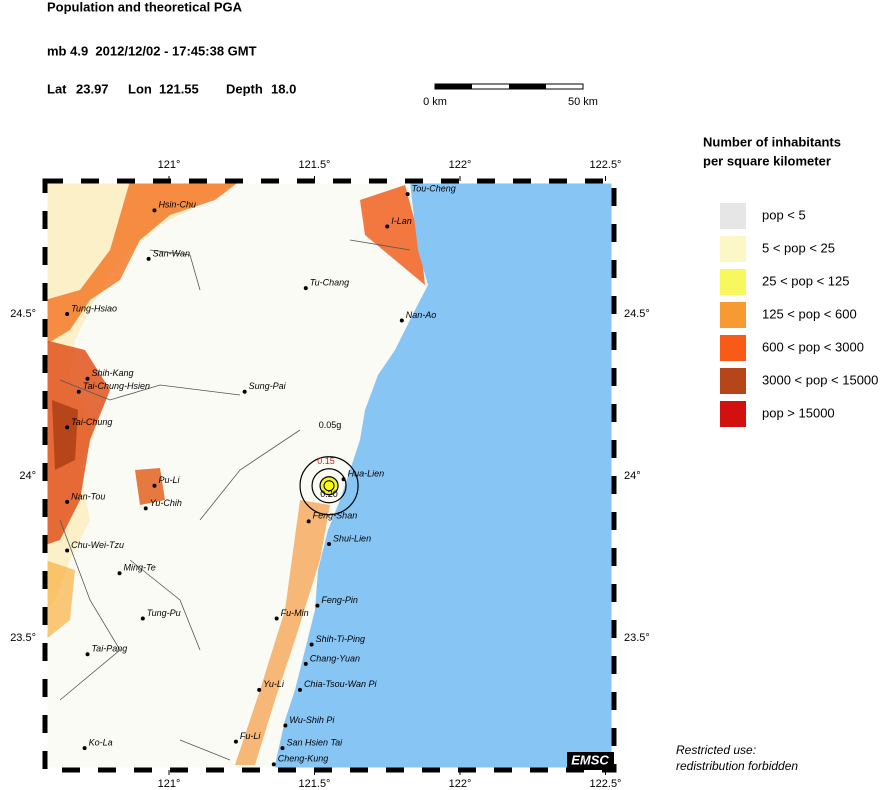 The image size is (886, 790). I want to click on epicenter, so click(329, 486).